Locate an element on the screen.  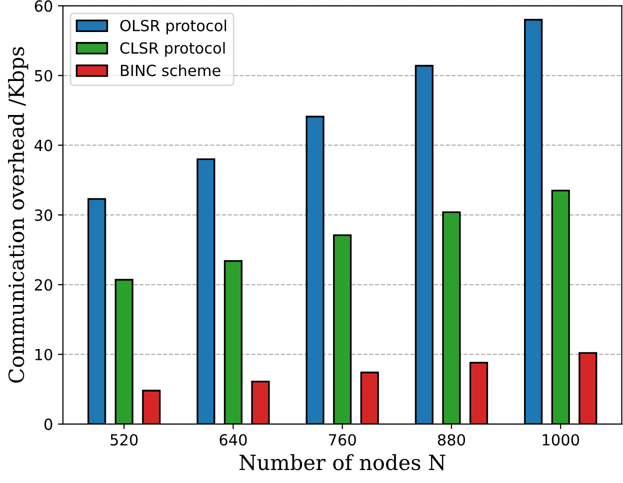
x-tick-label: 1000 is located at coordinates (561, 440).